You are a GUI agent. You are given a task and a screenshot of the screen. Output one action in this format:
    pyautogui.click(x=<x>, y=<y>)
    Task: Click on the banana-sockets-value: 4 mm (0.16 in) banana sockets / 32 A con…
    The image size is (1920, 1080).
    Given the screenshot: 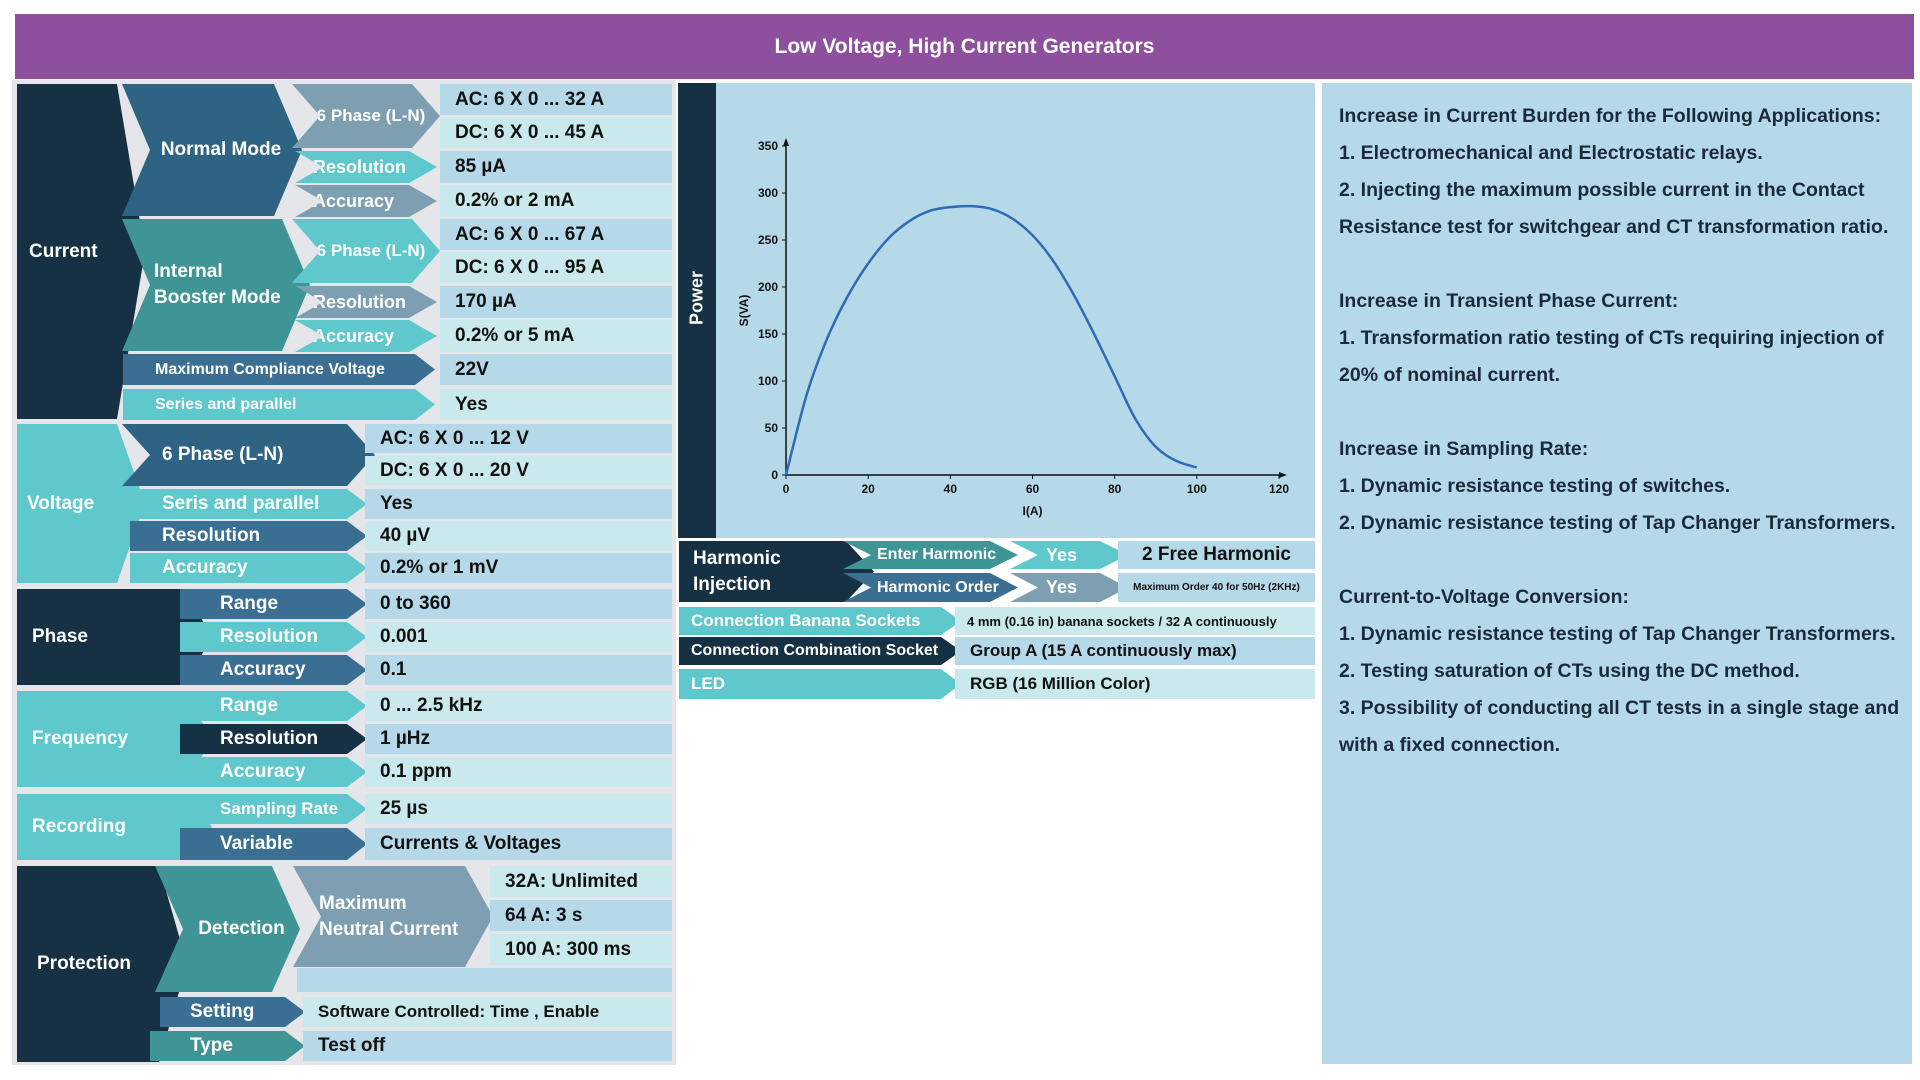 What is the action you would take?
    pyautogui.click(x=1135, y=621)
    